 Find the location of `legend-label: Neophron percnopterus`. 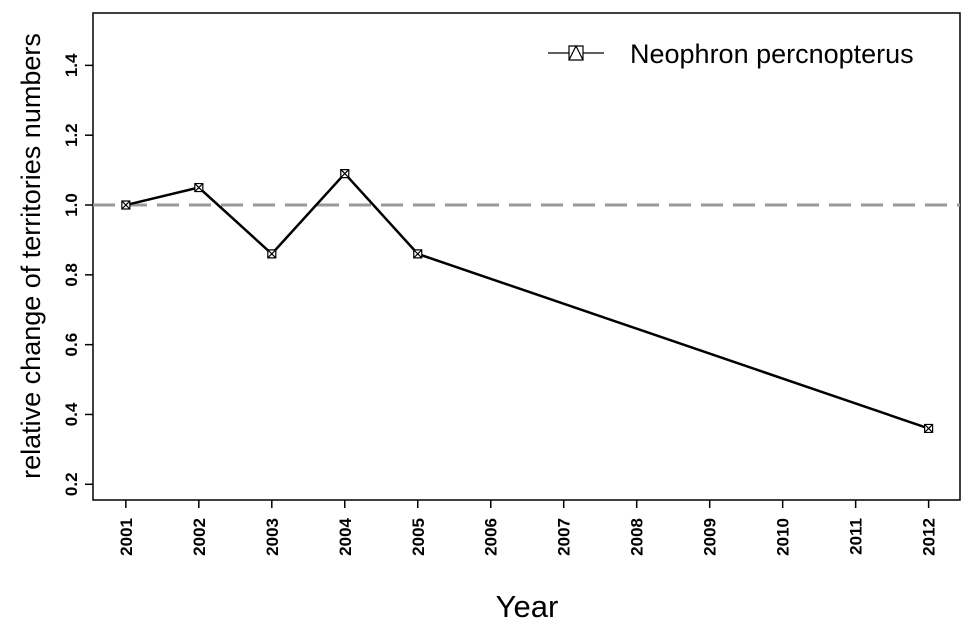

legend-label: Neophron percnopterus is located at coordinates (772, 54).